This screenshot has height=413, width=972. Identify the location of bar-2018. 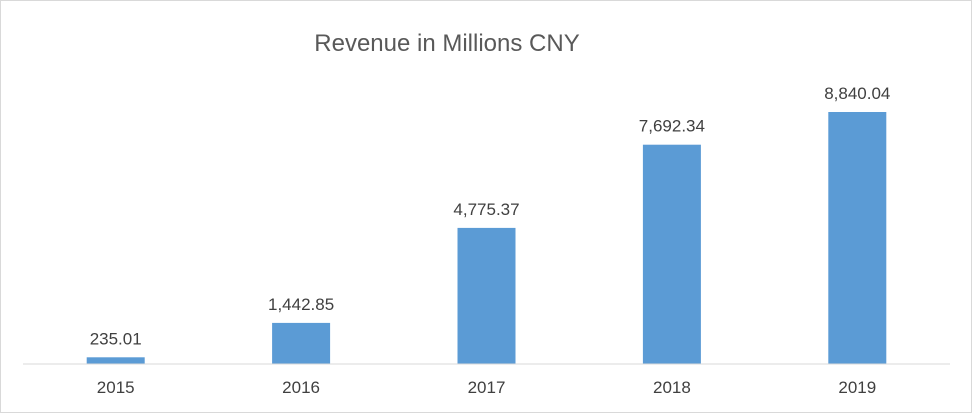
(671, 254).